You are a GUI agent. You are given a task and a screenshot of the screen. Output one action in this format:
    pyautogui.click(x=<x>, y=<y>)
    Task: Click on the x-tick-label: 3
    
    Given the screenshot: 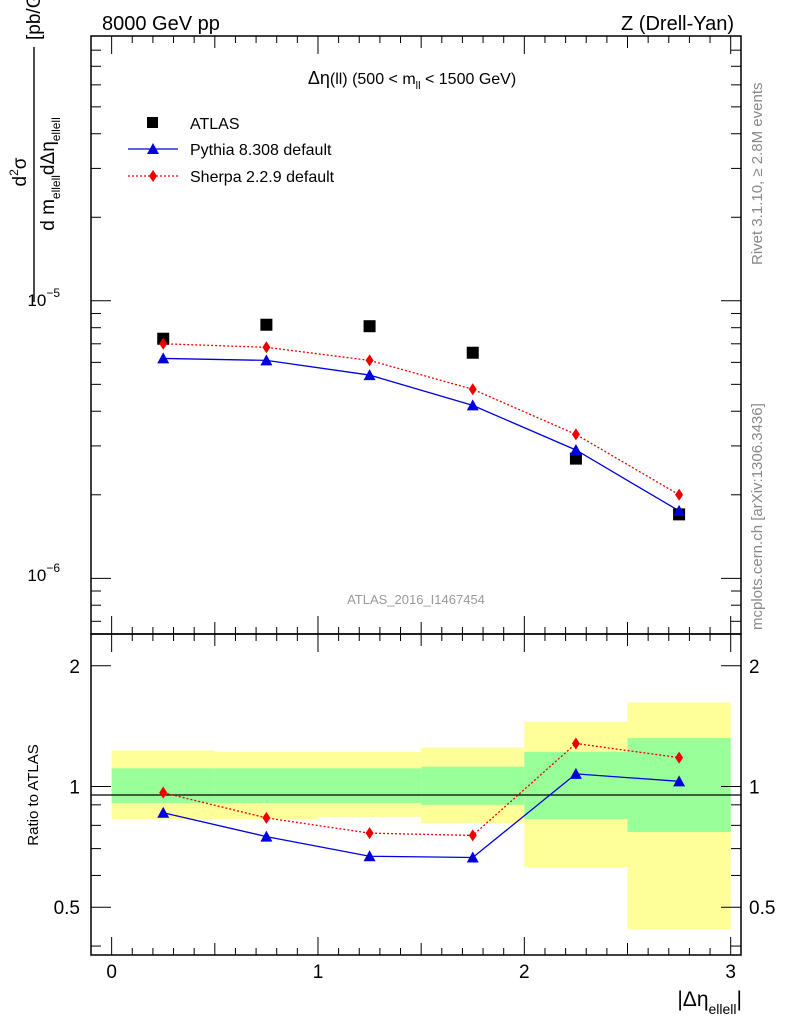 What is the action you would take?
    pyautogui.click(x=730, y=972)
    